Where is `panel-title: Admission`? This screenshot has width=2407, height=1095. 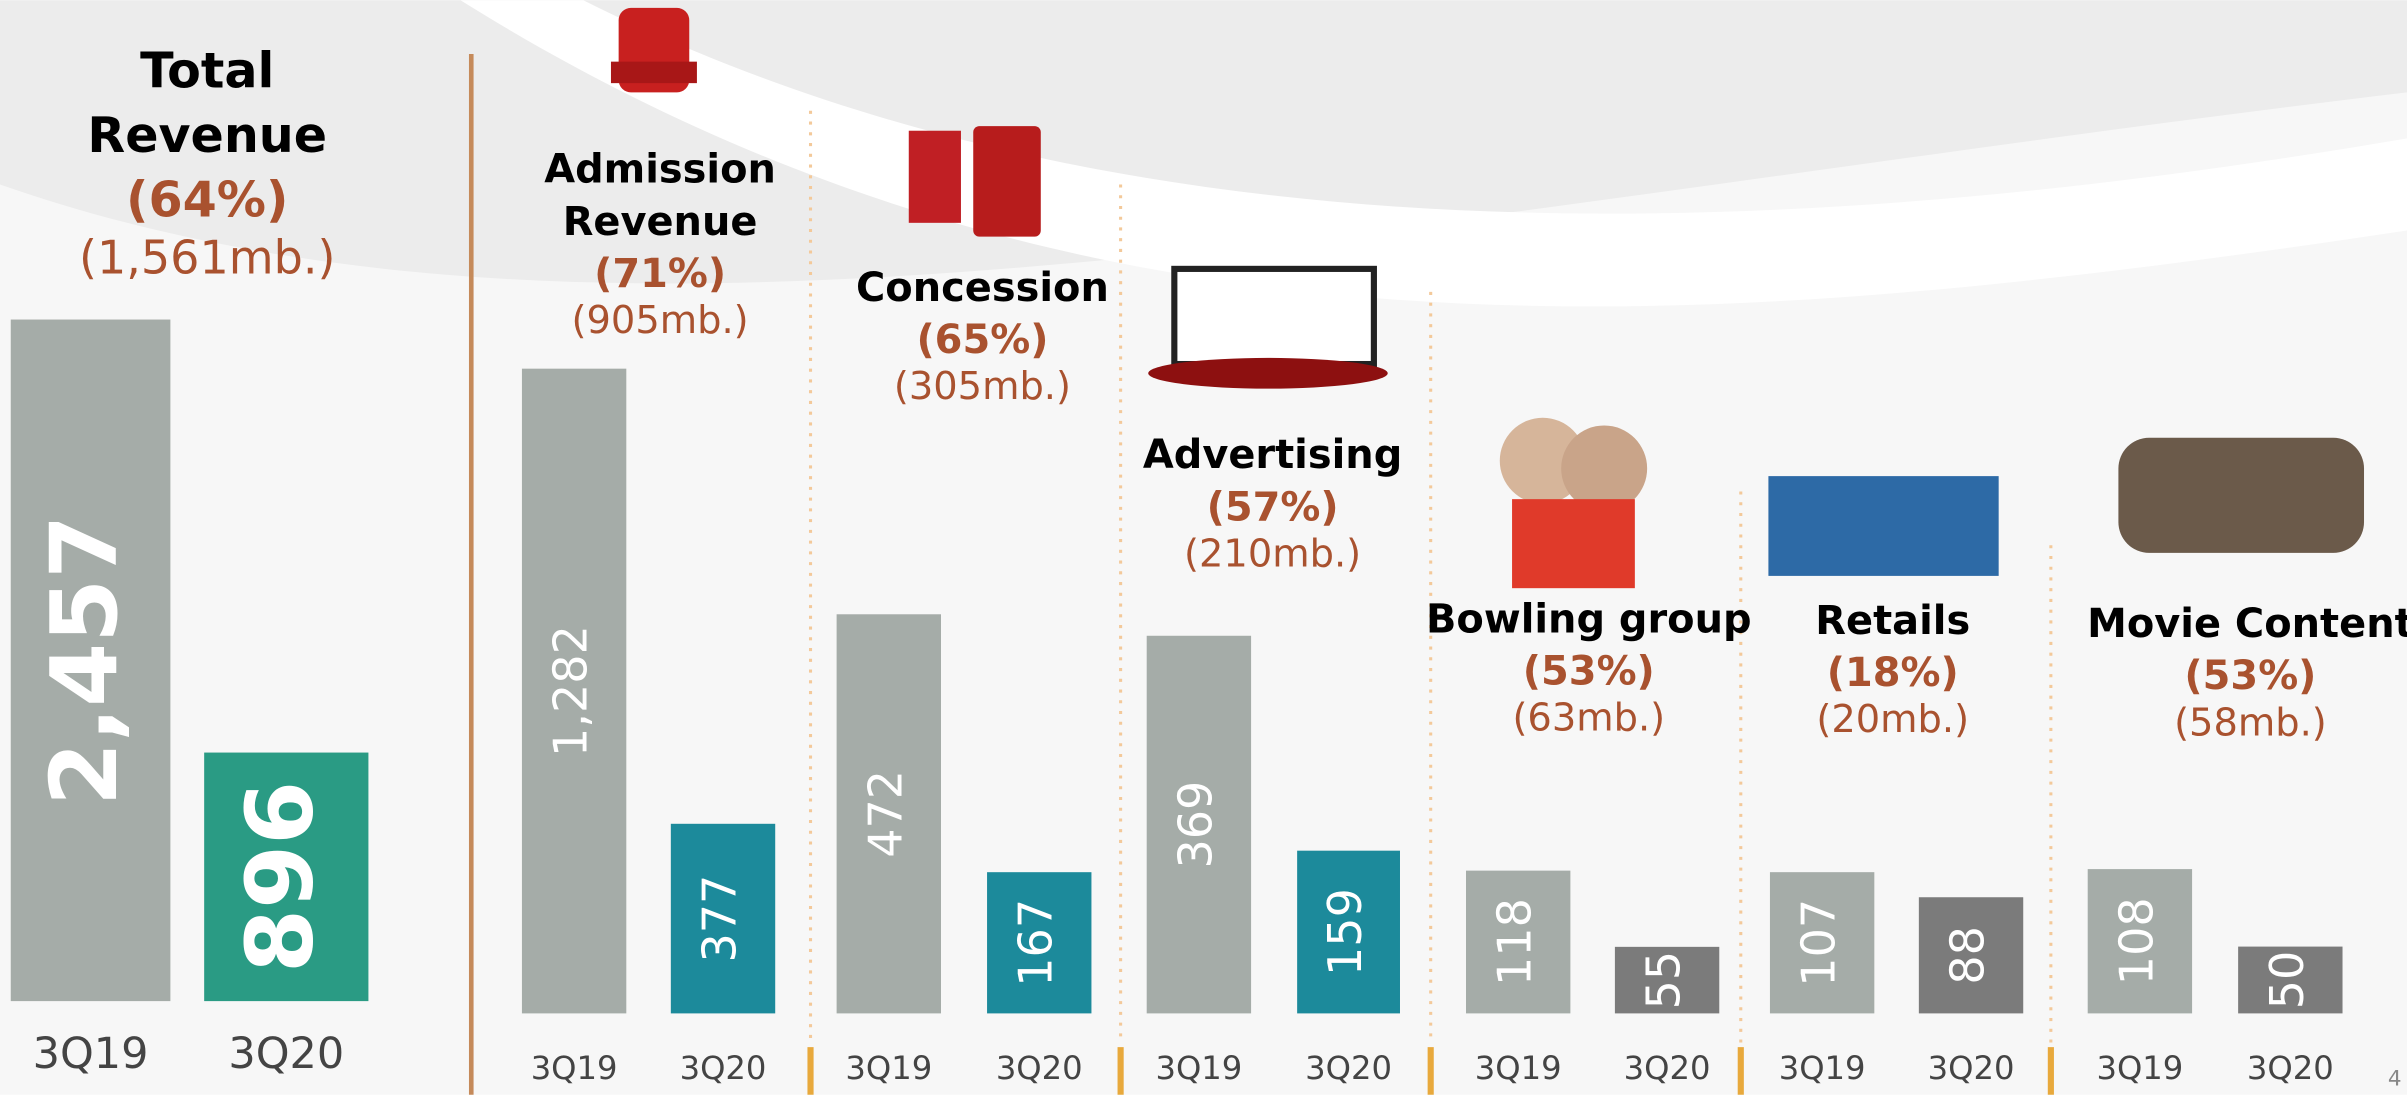
panel-title: Admission is located at coordinates (660, 170).